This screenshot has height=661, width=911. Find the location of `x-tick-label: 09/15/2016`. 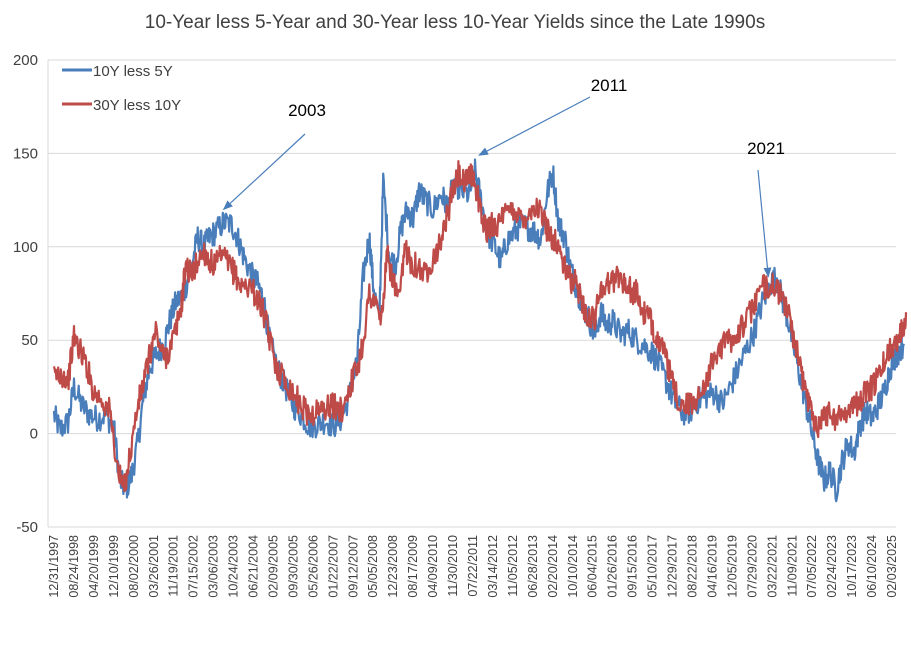

x-tick-label: 09/15/2016 is located at coordinates (633, 566).